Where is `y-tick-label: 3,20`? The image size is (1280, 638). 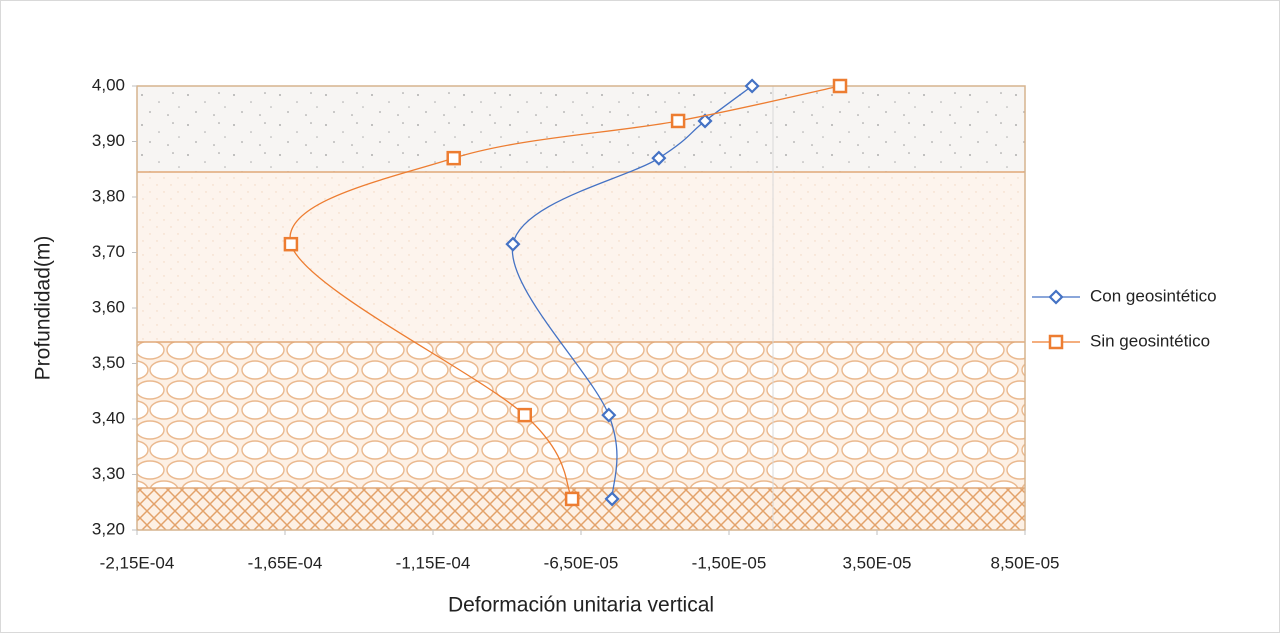
y-tick-label: 3,20 is located at coordinates (108, 528).